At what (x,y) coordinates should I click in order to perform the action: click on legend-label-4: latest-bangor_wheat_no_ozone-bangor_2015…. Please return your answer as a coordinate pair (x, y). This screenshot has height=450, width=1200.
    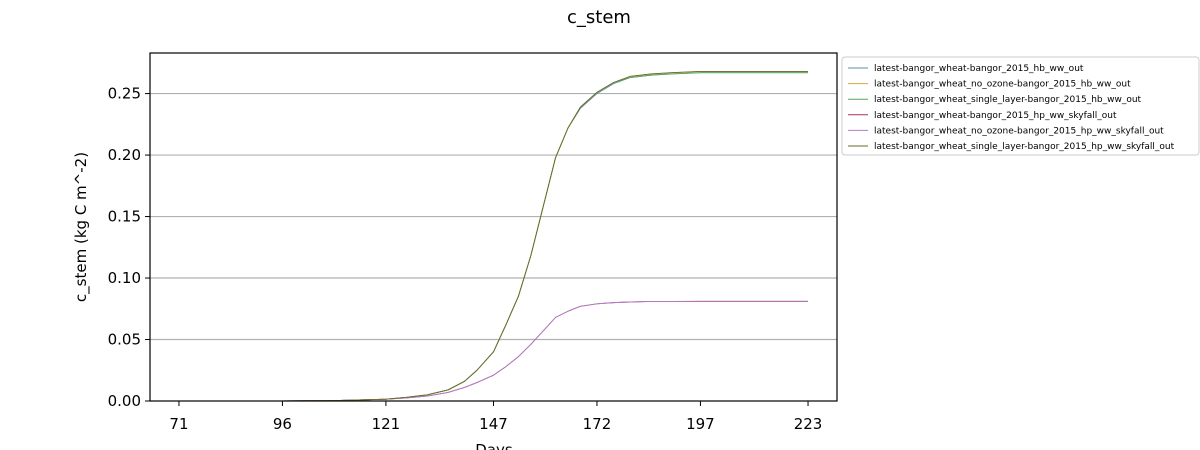
    Looking at the image, I should click on (1019, 131).